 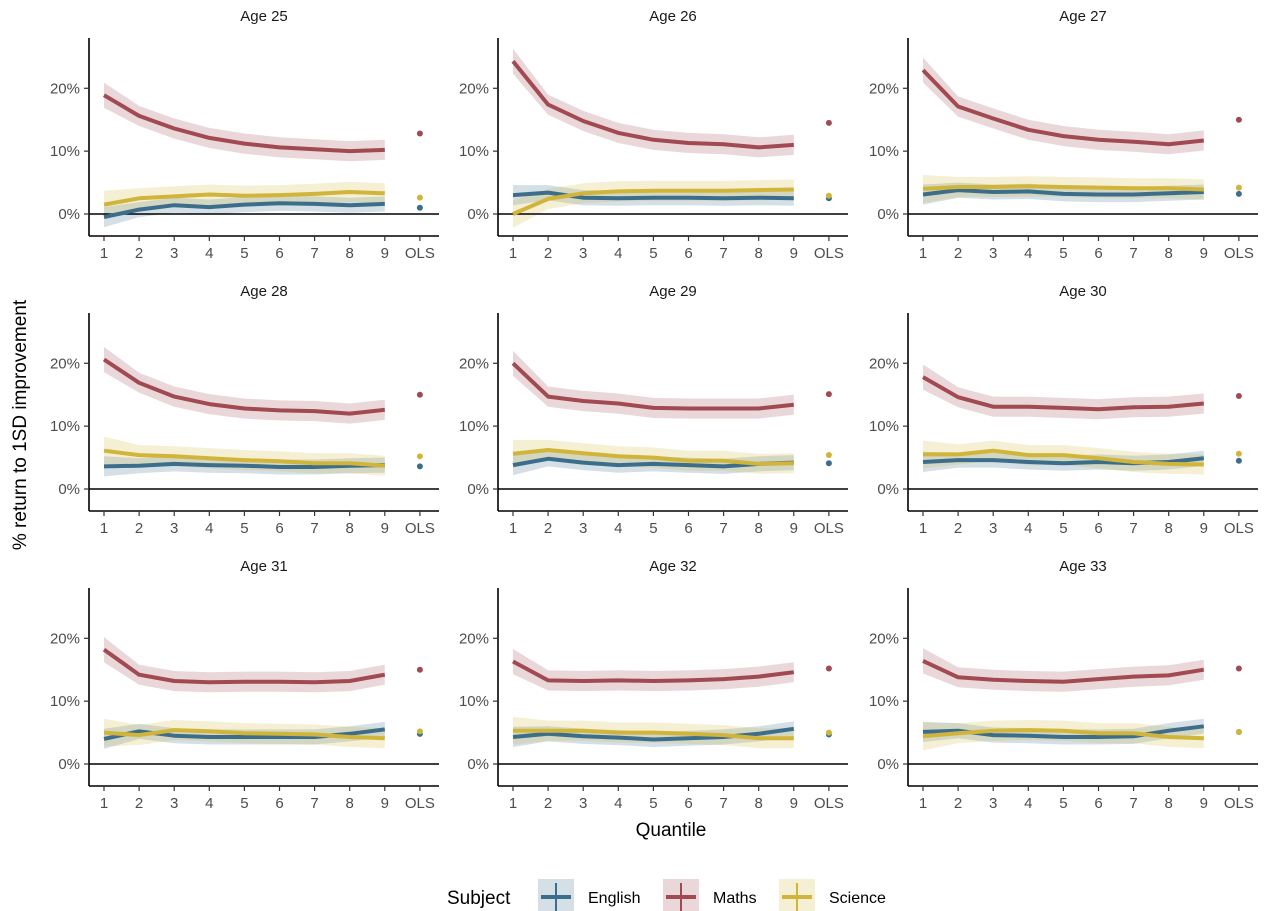 I want to click on confidence-band-english, so click(x=653, y=195).